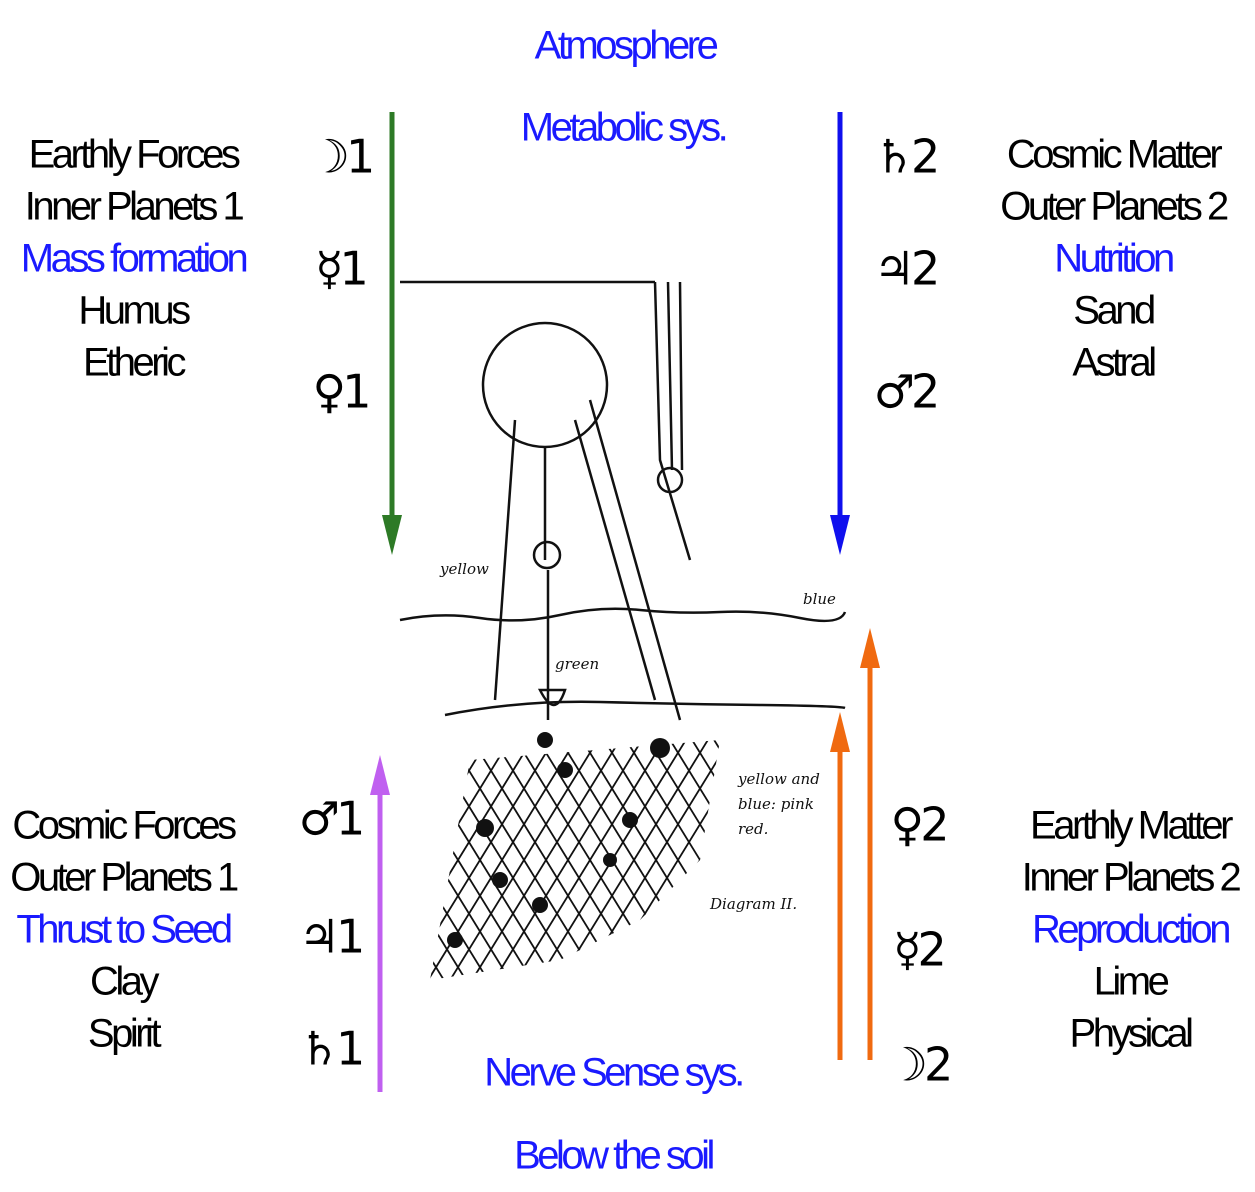 Image resolution: width=1255 pixels, height=1192 pixels. Describe the element at coordinates (124, 826) in the screenshot. I see `quadrant-line: Cosmic Forces` at that location.